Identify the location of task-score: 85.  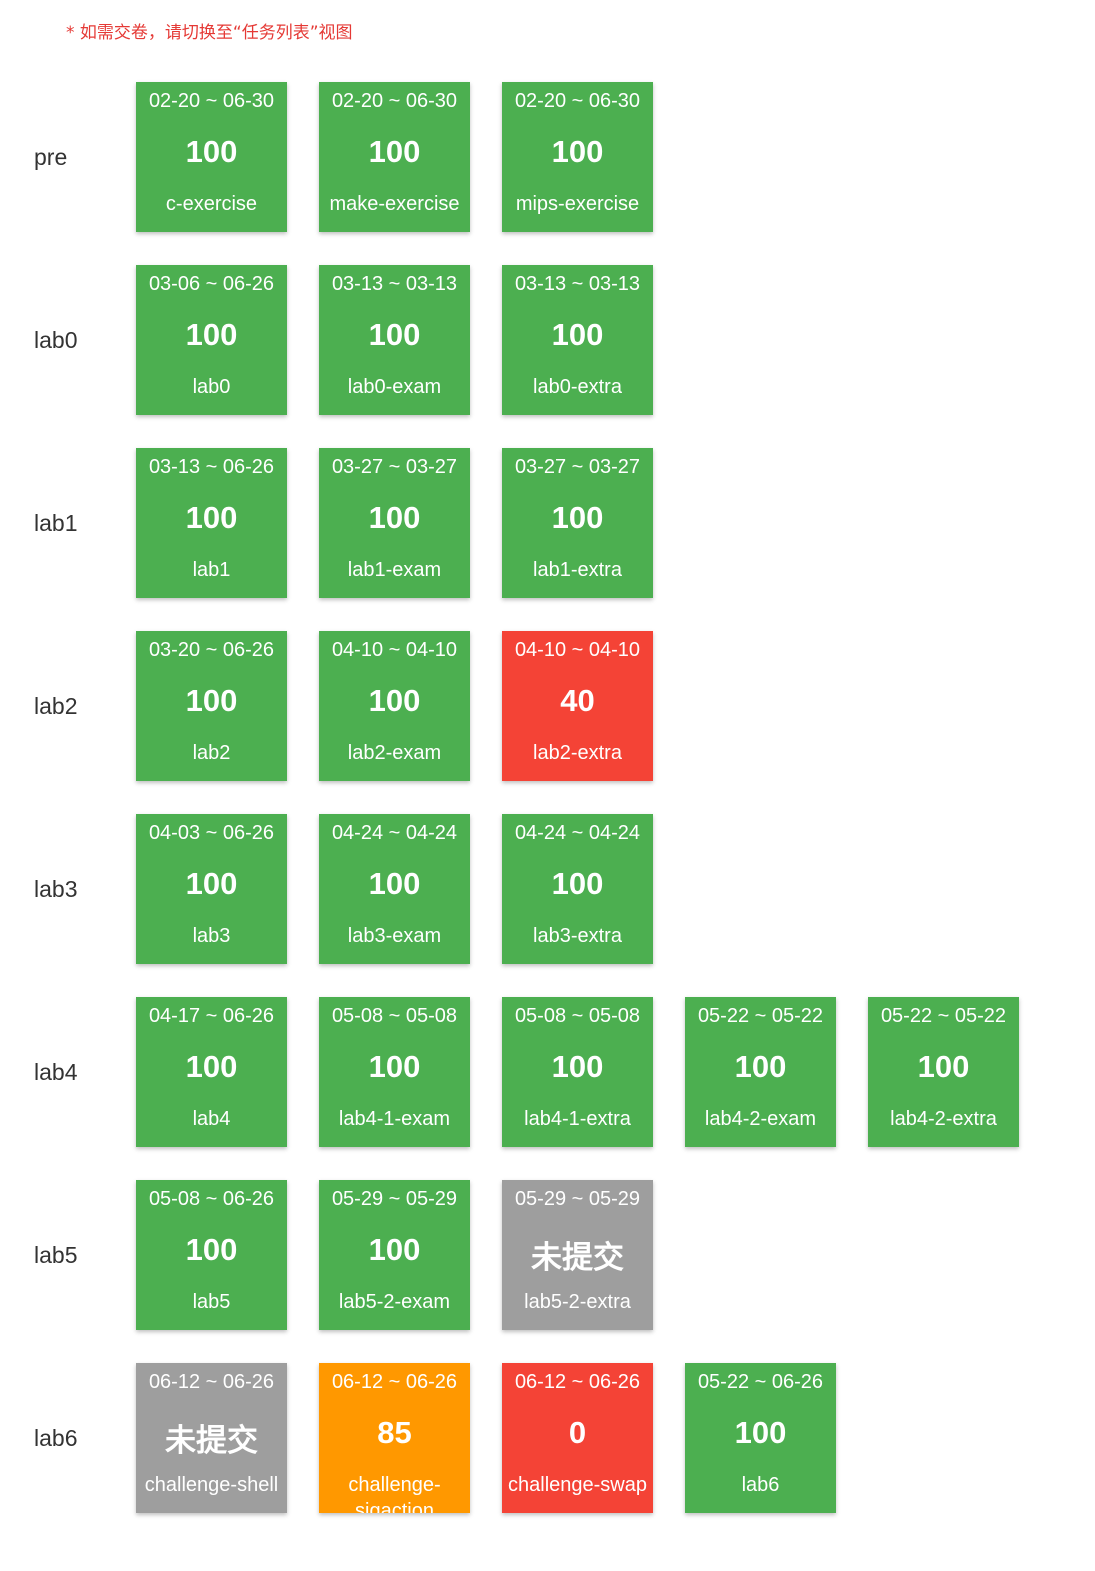
(394, 1432).